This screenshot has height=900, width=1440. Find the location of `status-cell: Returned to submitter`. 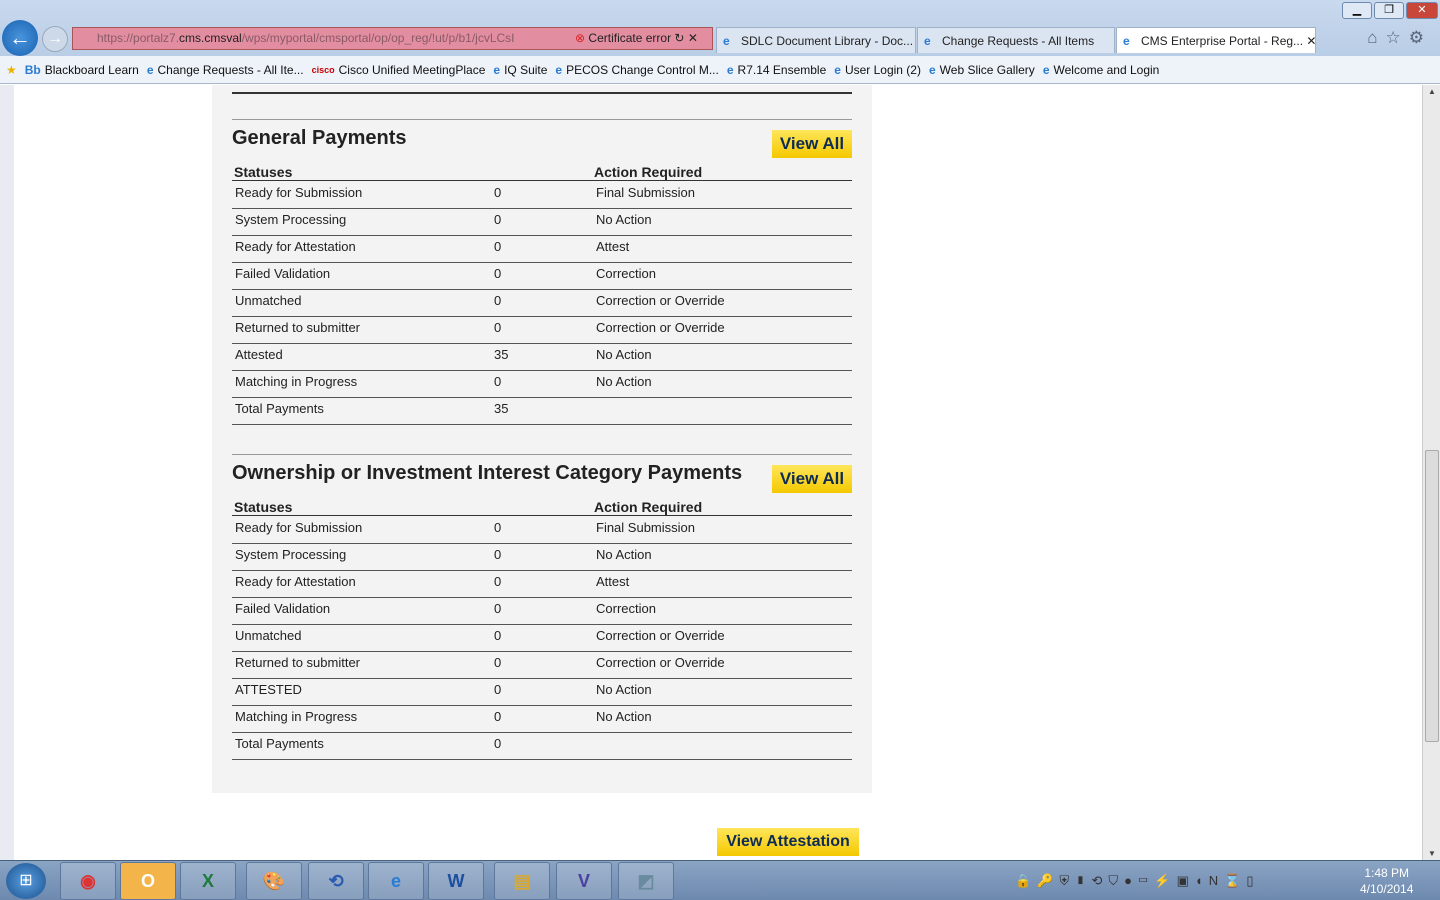

status-cell: Returned to submitter is located at coordinates (298, 327).